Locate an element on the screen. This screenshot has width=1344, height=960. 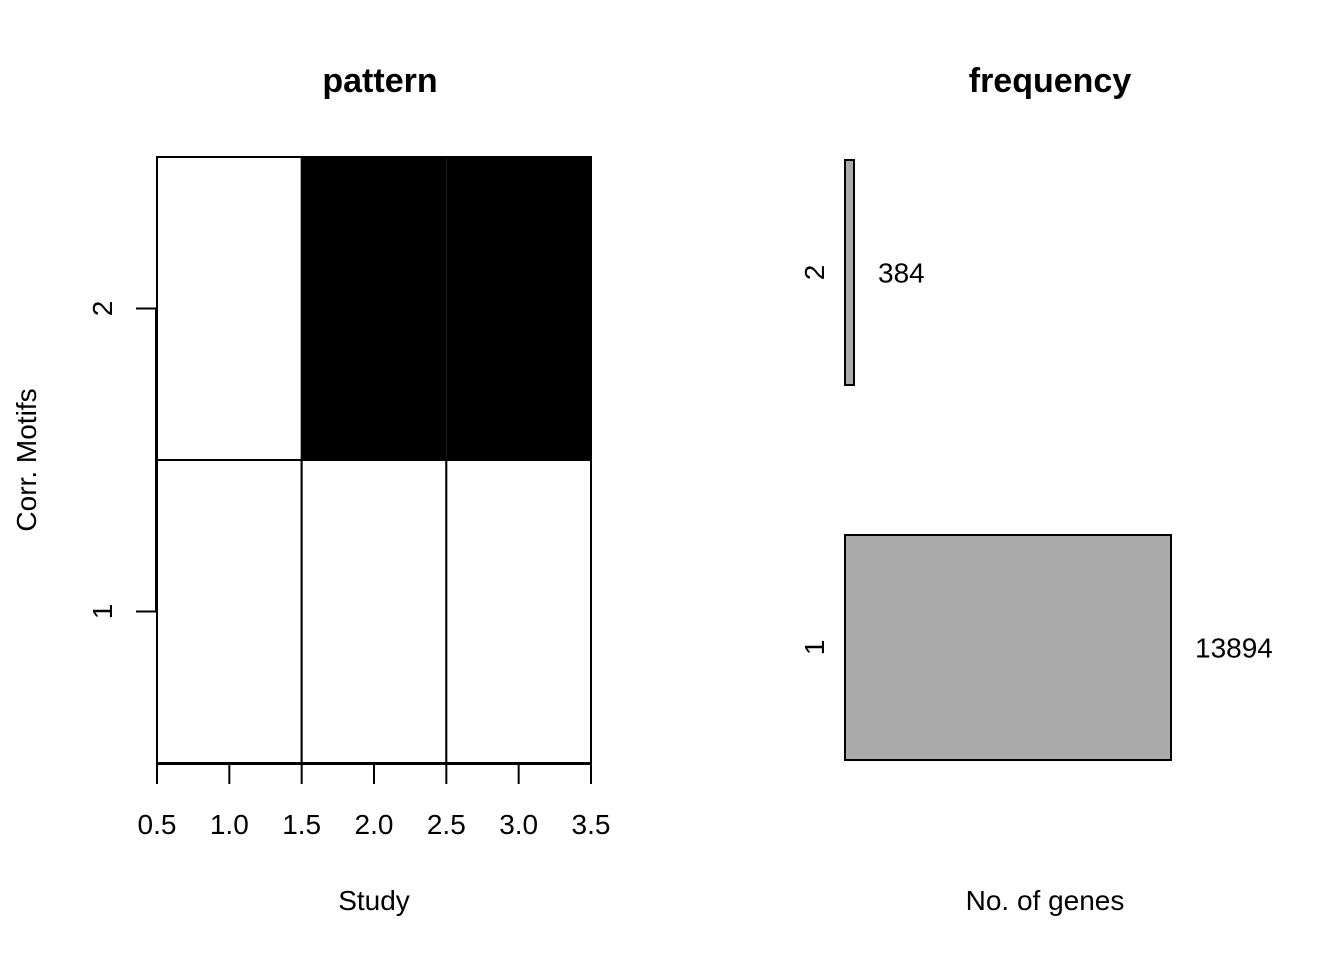
pattern-x-axis: 0.5 1.0 1.5 2.0 2.5 3.0 3.5 is located at coordinates (374, 801).